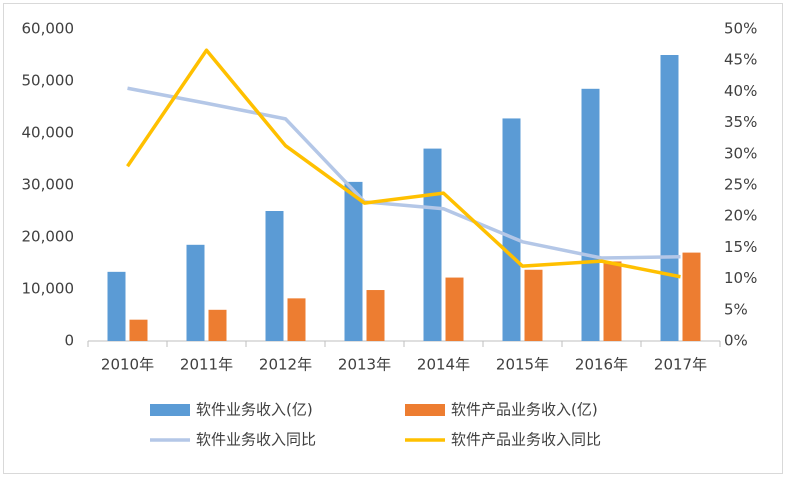 The image size is (787, 478). I want to click on y-tick-label: 50,000, so click(48, 81).